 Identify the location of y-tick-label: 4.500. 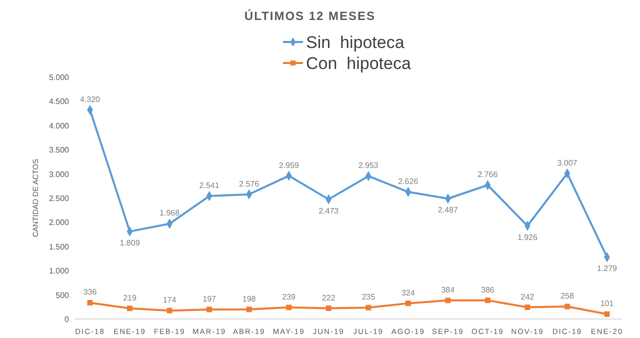
(59, 101).